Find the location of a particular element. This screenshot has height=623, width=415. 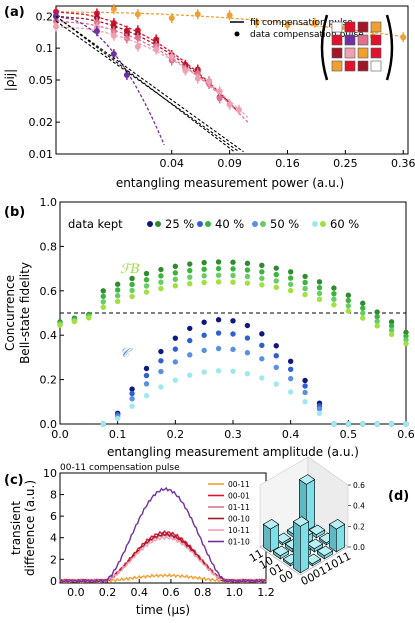

y-tick-label: 0.05 is located at coordinates (41, 80).